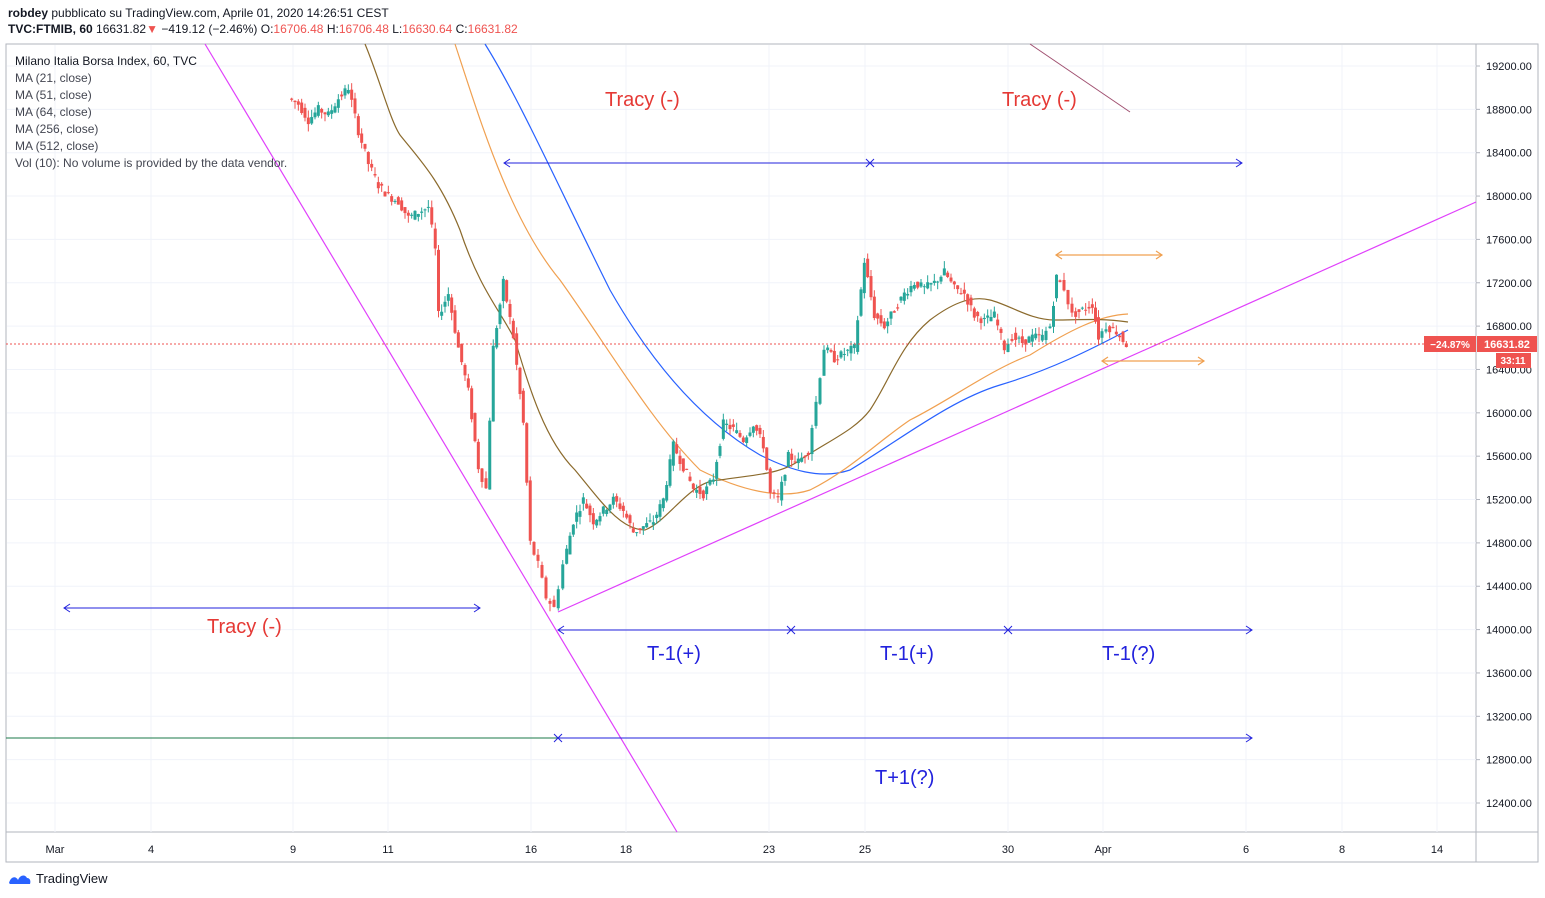 The width and height of the screenshot is (1545, 898). I want to click on legend-ma64: MA (64, close), so click(53, 112).